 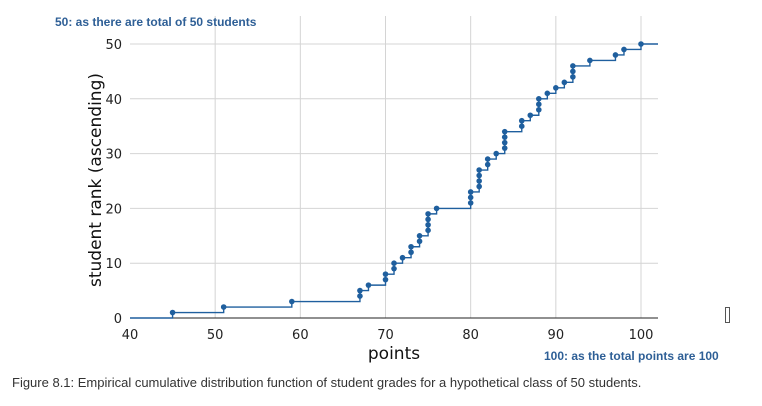 I want to click on x-tick-label-90: 90, so click(x=556, y=335).